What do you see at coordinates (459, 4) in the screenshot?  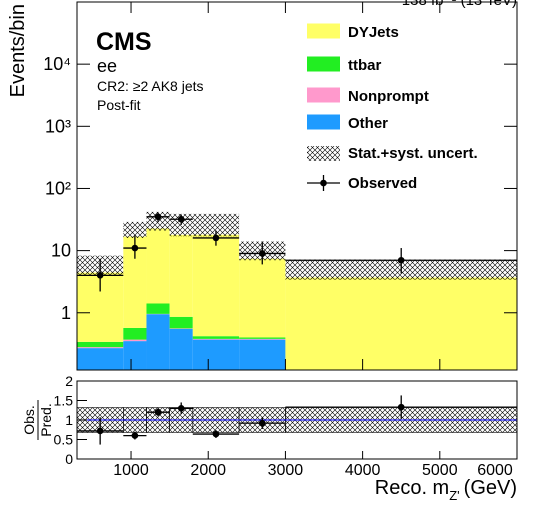 I see `lumi: 138 fb⁻¹ (13 TeV)` at bounding box center [459, 4].